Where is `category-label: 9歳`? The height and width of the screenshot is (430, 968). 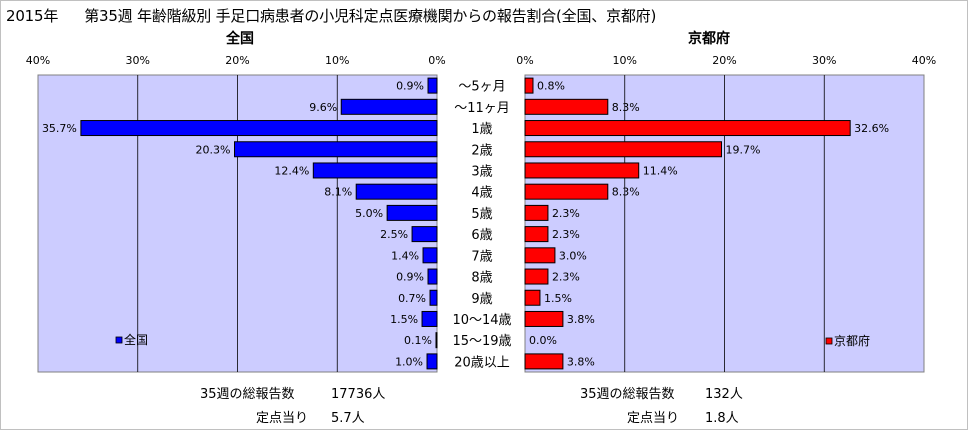 category-label: 9歳 is located at coordinates (481, 299).